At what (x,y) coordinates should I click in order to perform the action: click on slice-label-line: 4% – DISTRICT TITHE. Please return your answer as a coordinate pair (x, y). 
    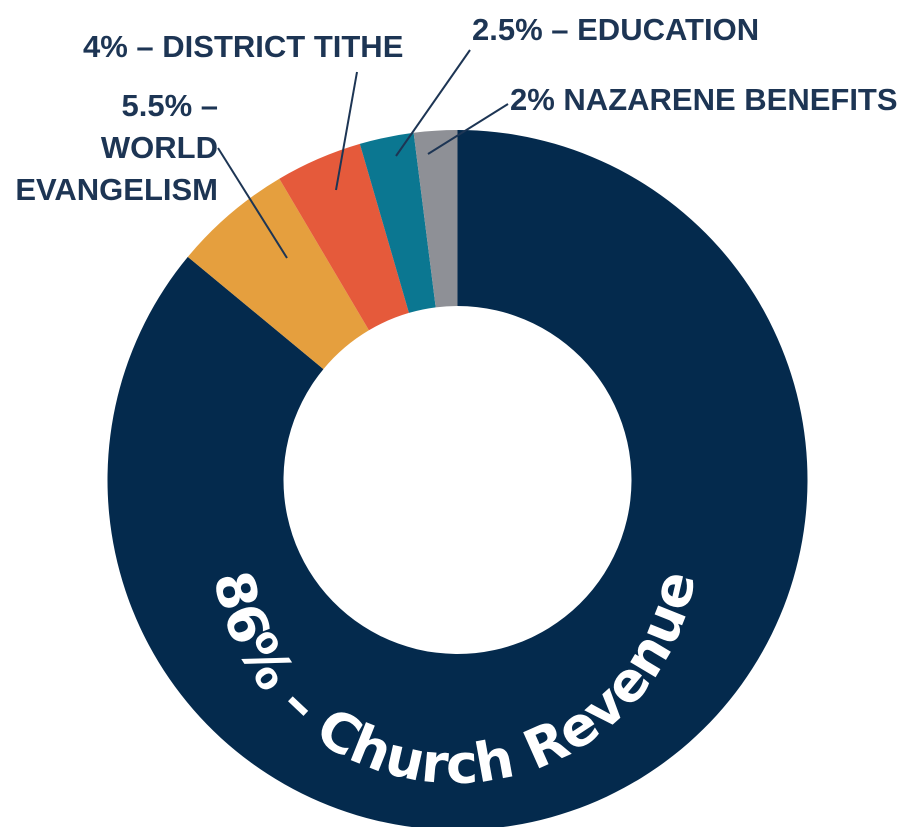
    Looking at the image, I should click on (243, 46).